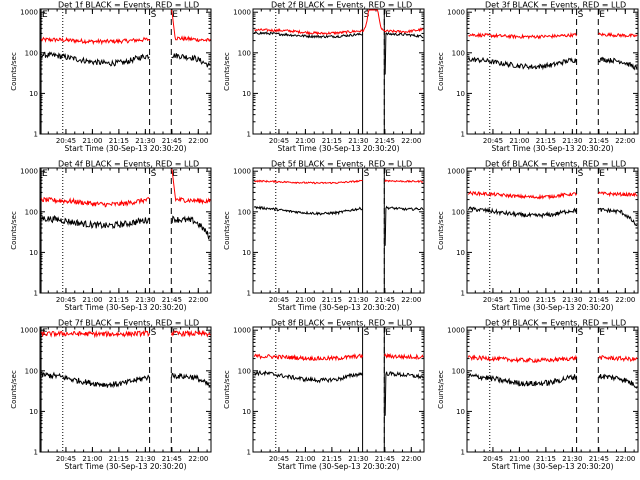 The width and height of the screenshot is (640, 480). I want to click on chart-title: Det 7f BLACK = Events, RED = LLD, so click(128, 323).